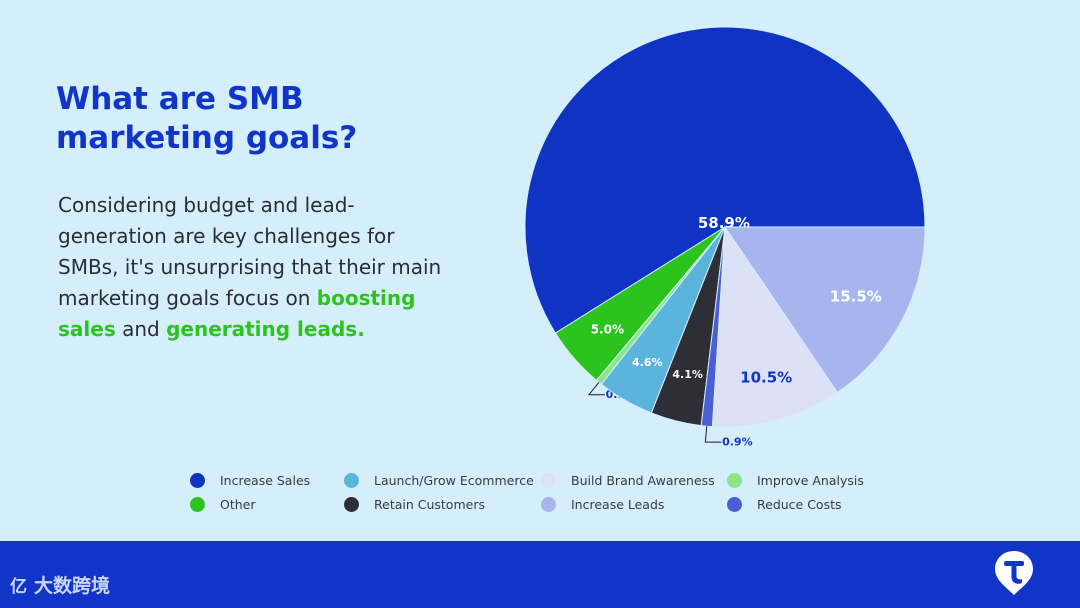 The image size is (1080, 608). Describe the element at coordinates (643, 480) in the screenshot. I see `legend-label: Build Brand Awareness` at that location.